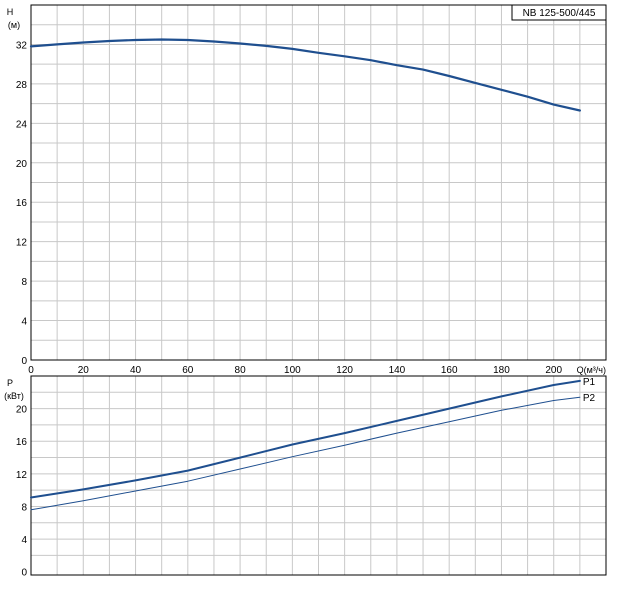 This screenshot has height=606, width=624. I want to click on x-axis-label: Q(м³/ч), so click(591, 370).